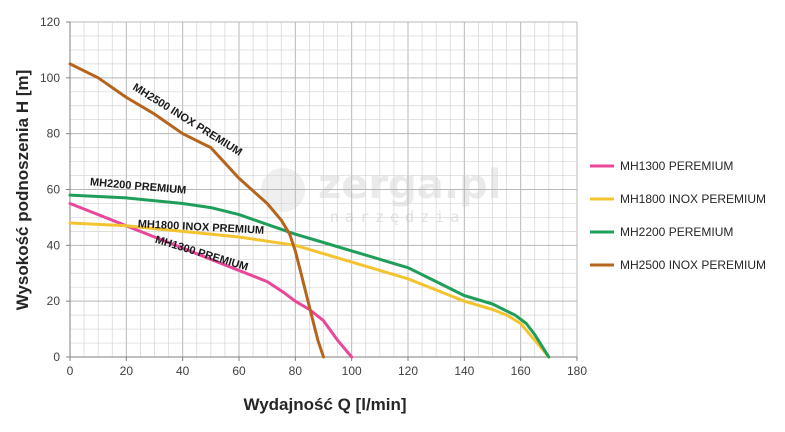  What do you see at coordinates (577, 371) in the screenshot?
I see `x-tick-label: 180` at bounding box center [577, 371].